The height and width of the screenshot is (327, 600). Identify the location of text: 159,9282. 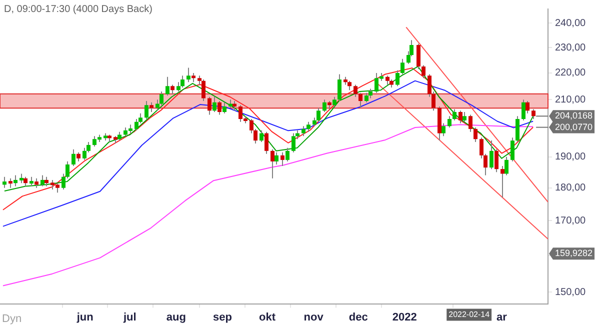
(574, 253).